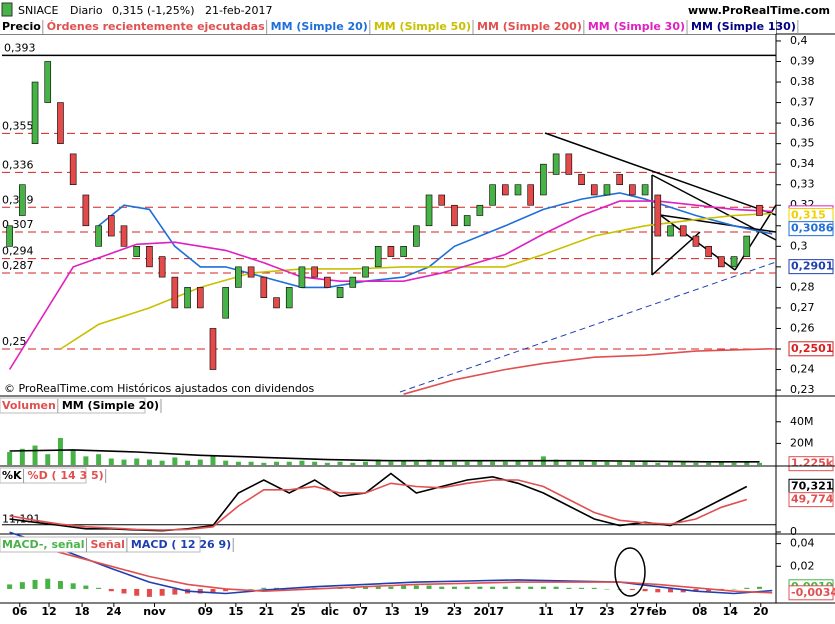  Describe the element at coordinates (812, 266) in the screenshot. I see `value-box-label: 0,2901` at that location.